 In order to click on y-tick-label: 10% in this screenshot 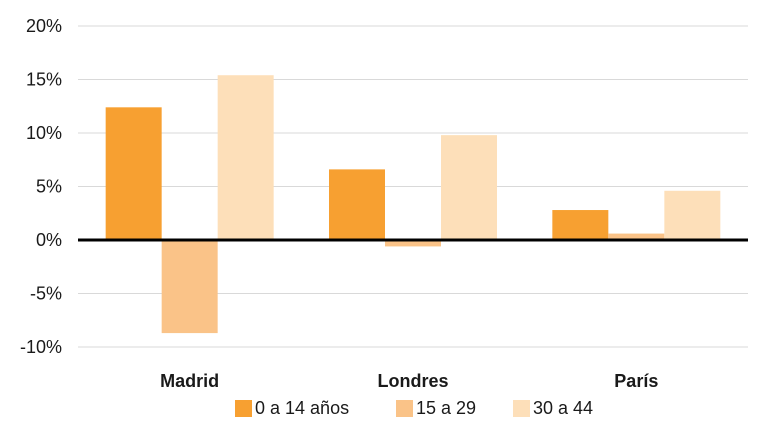, I will do `click(44, 133)`.